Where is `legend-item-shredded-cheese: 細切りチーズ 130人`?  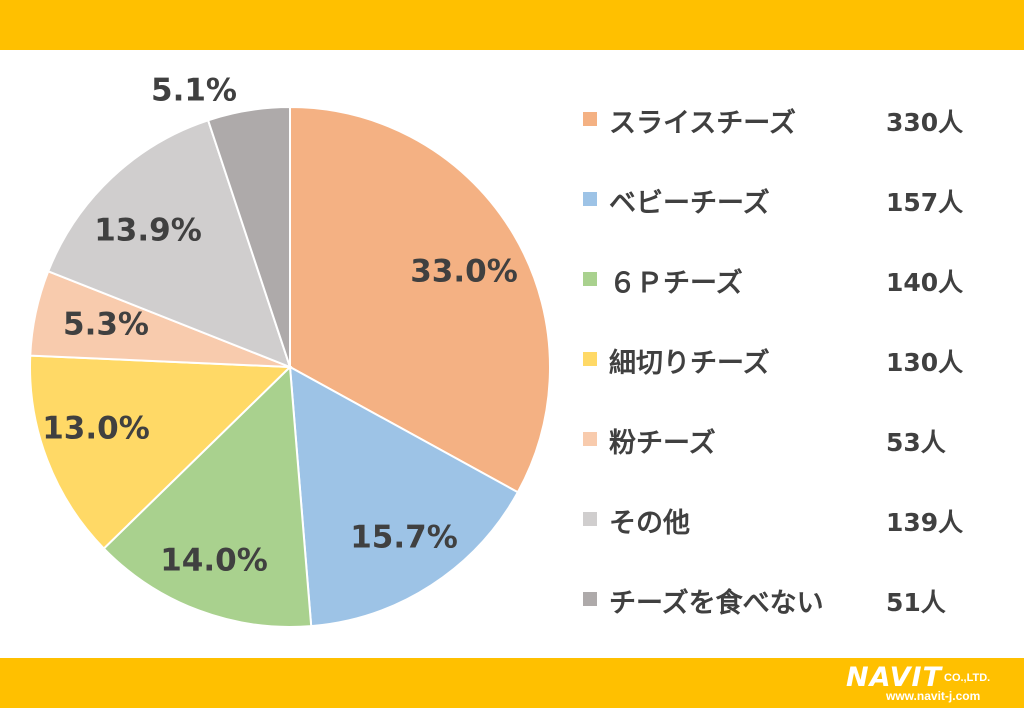
legend-item-shredded-cheese: 細切りチーズ 130人 is located at coordinates (783, 378).